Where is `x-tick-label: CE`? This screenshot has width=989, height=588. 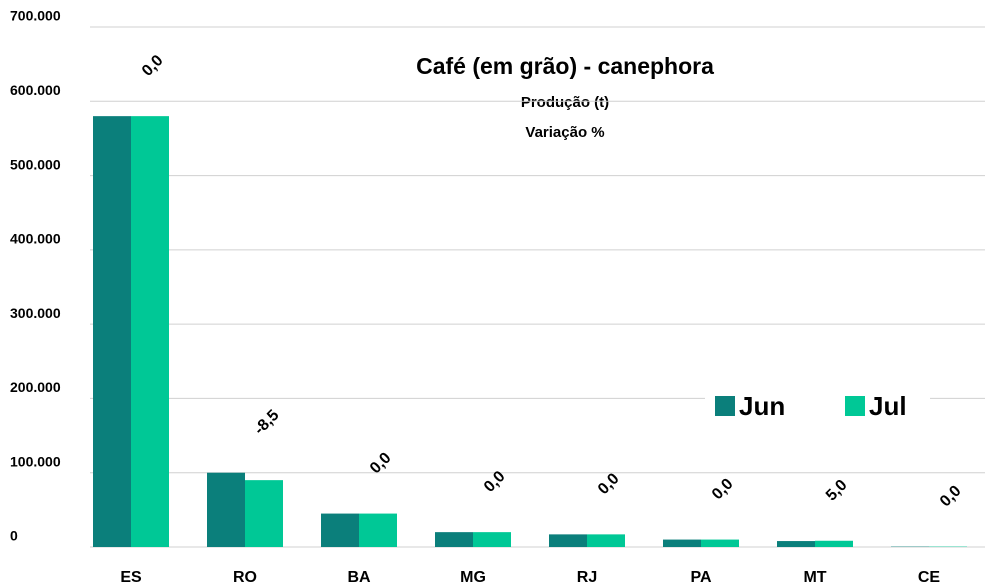 x-tick-label: CE is located at coordinates (929, 577).